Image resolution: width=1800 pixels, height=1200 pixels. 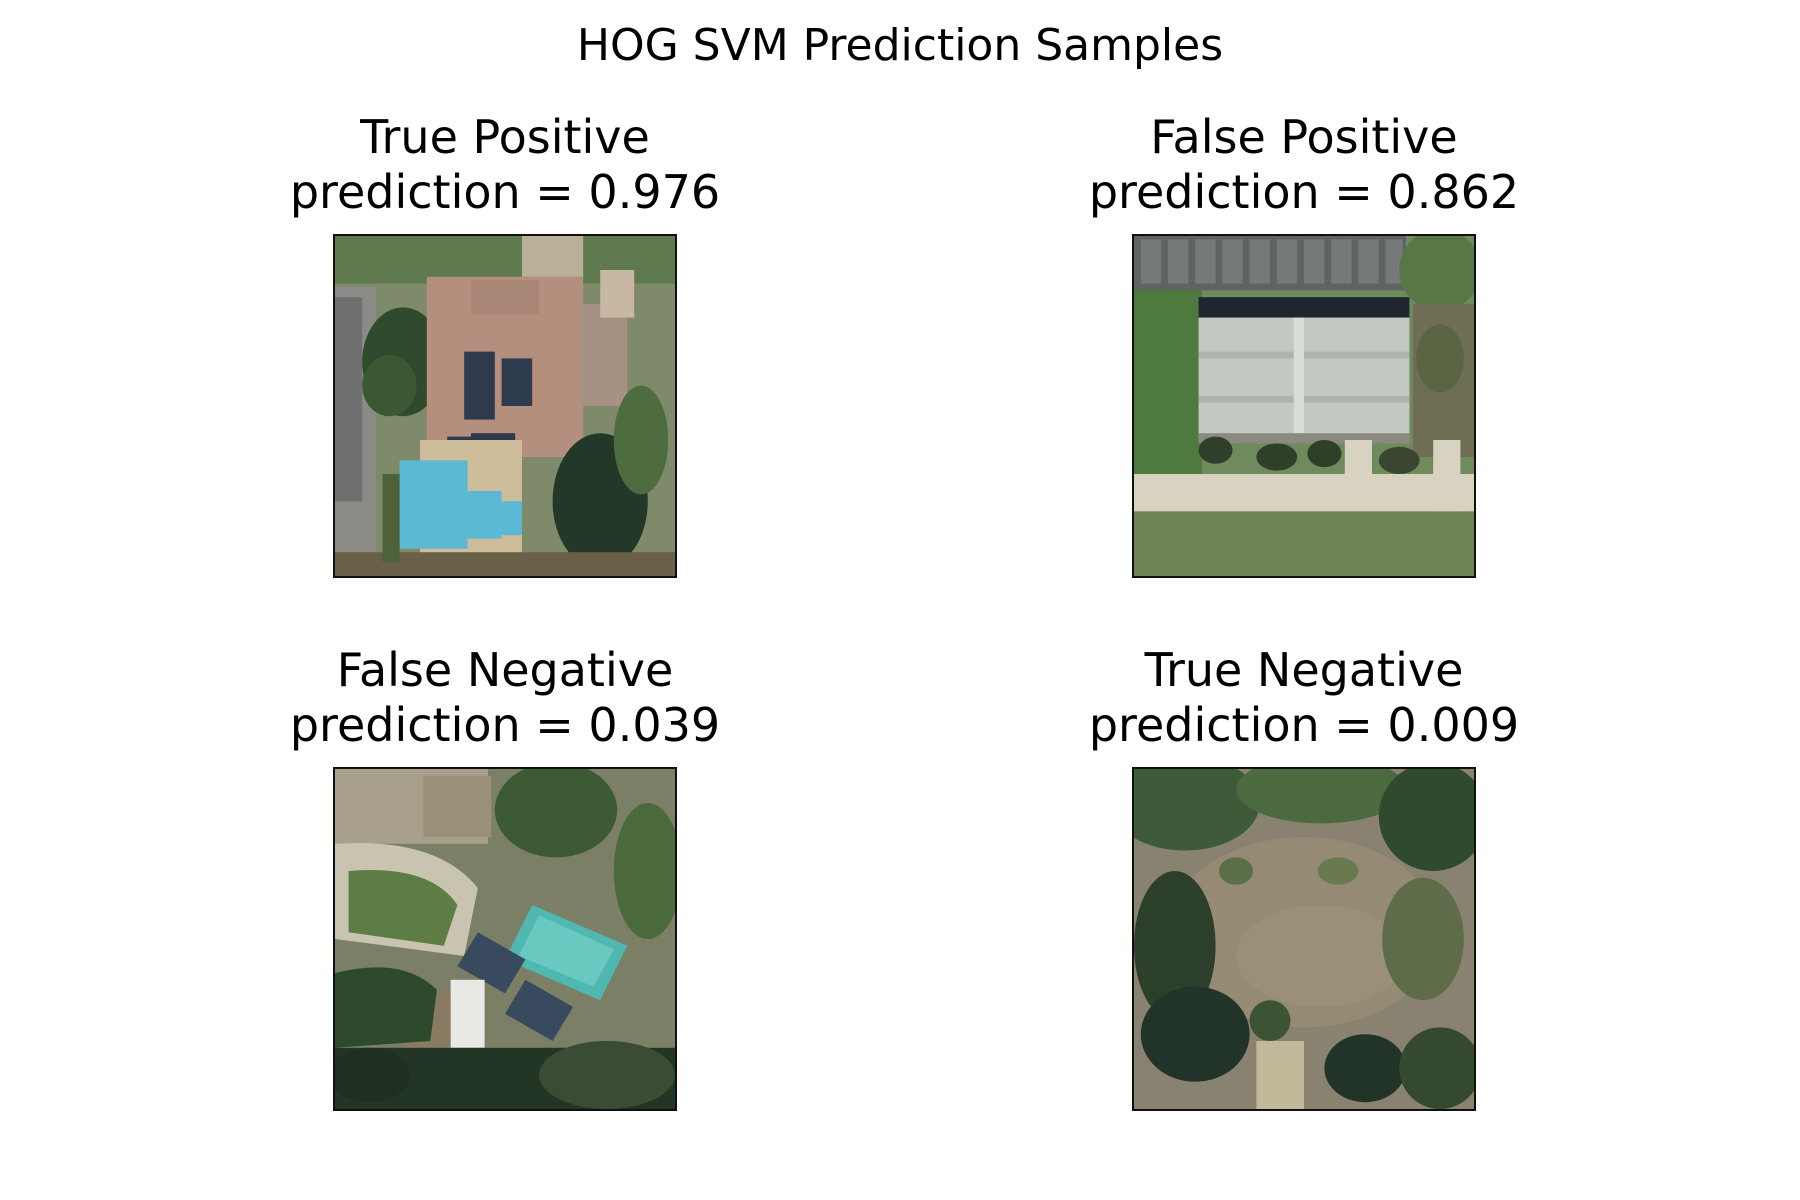 What do you see at coordinates (505, 137) in the screenshot?
I see `panel-label: True Positive` at bounding box center [505, 137].